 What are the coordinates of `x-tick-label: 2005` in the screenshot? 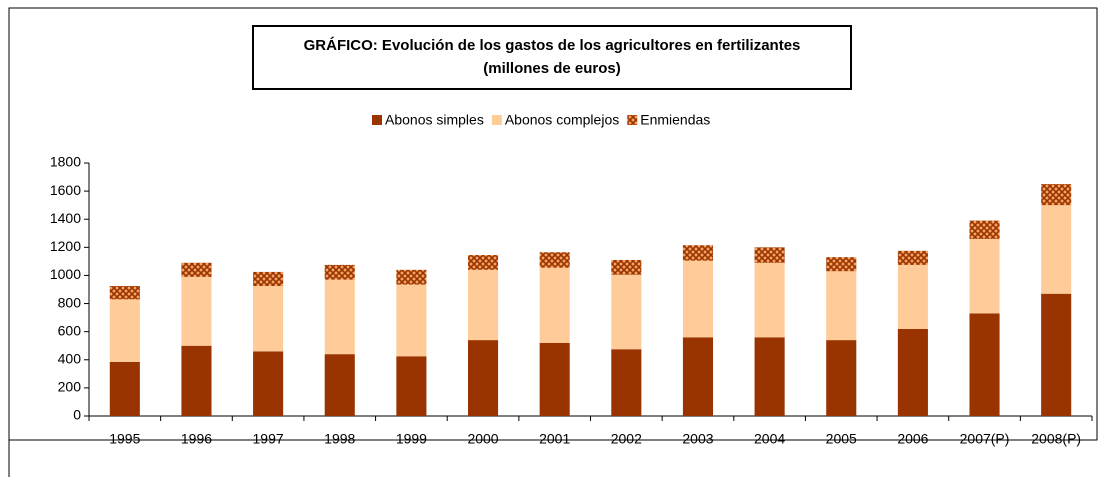 It's located at (841, 439).